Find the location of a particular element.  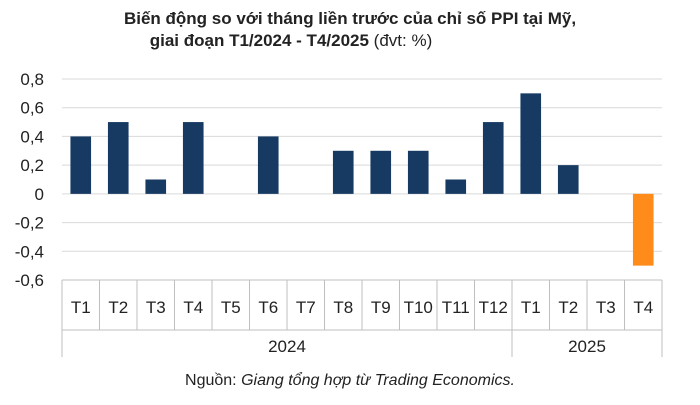

y-tick-label: 0,4 is located at coordinates (32, 136).